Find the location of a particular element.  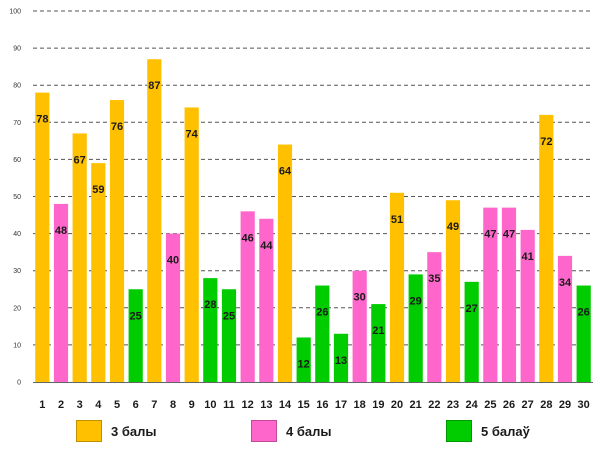

y-axis-ticks: 0 10 20 30 40 50 60 70 80 90 100 is located at coordinates (15, 198).